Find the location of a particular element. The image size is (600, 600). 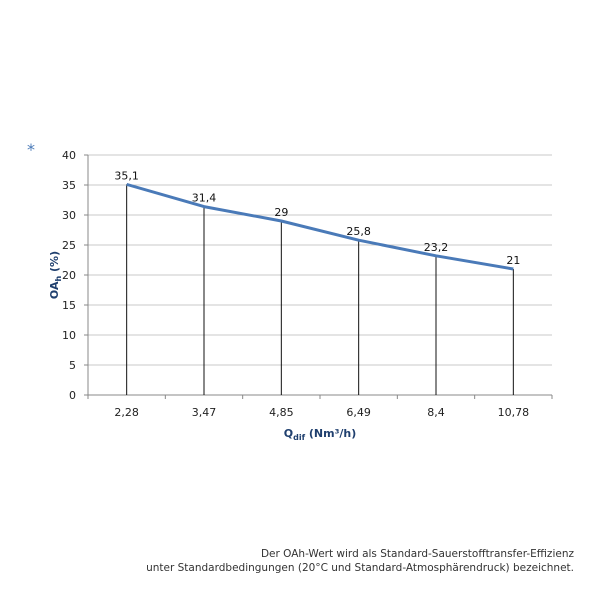

x-tick-label: 3,47 is located at coordinates (204, 412).